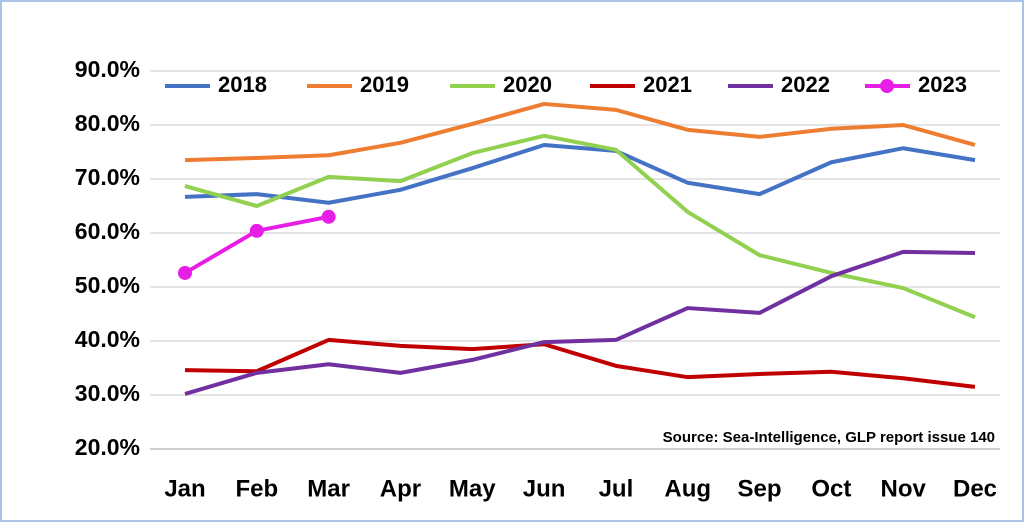  Describe the element at coordinates (831, 488) in the screenshot. I see `x-tick-label: Oct` at that location.